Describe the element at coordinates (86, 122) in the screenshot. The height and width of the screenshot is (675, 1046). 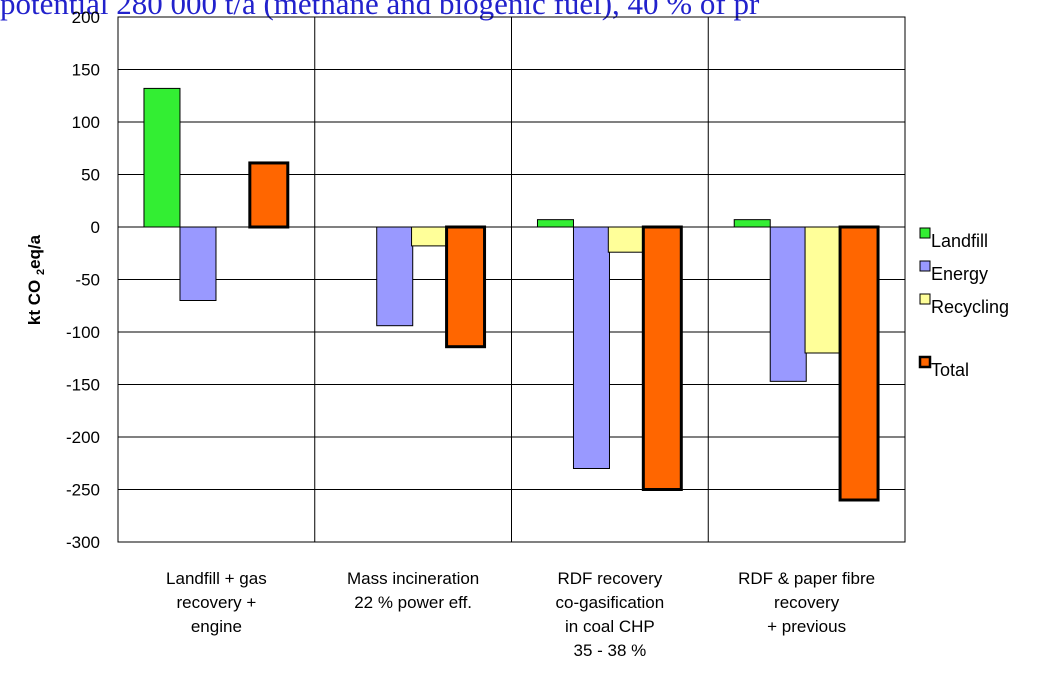
I see `y-tick-label: 100` at that location.